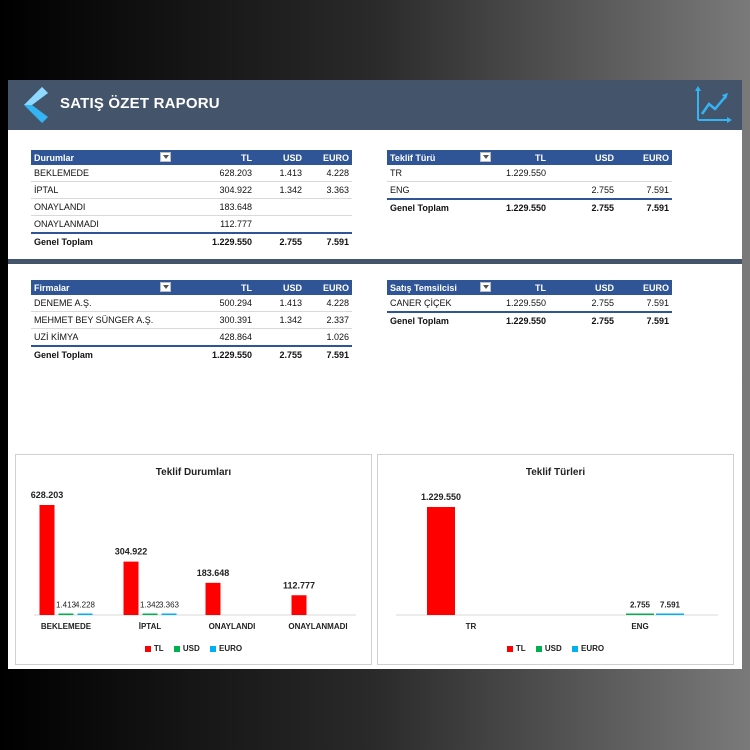 The height and width of the screenshot is (750, 750). I want to click on cell: 500.294, so click(214, 303).